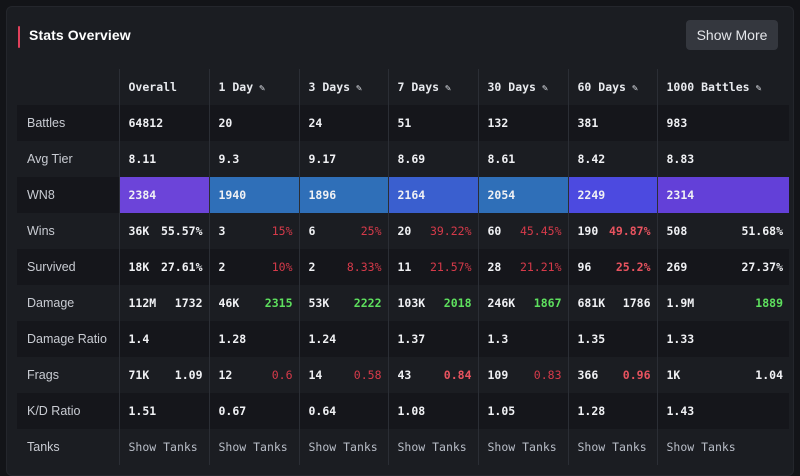 This screenshot has height=476, width=800. Describe the element at coordinates (163, 411) in the screenshot. I see `kd-ratio-overall: 1.51` at that location.